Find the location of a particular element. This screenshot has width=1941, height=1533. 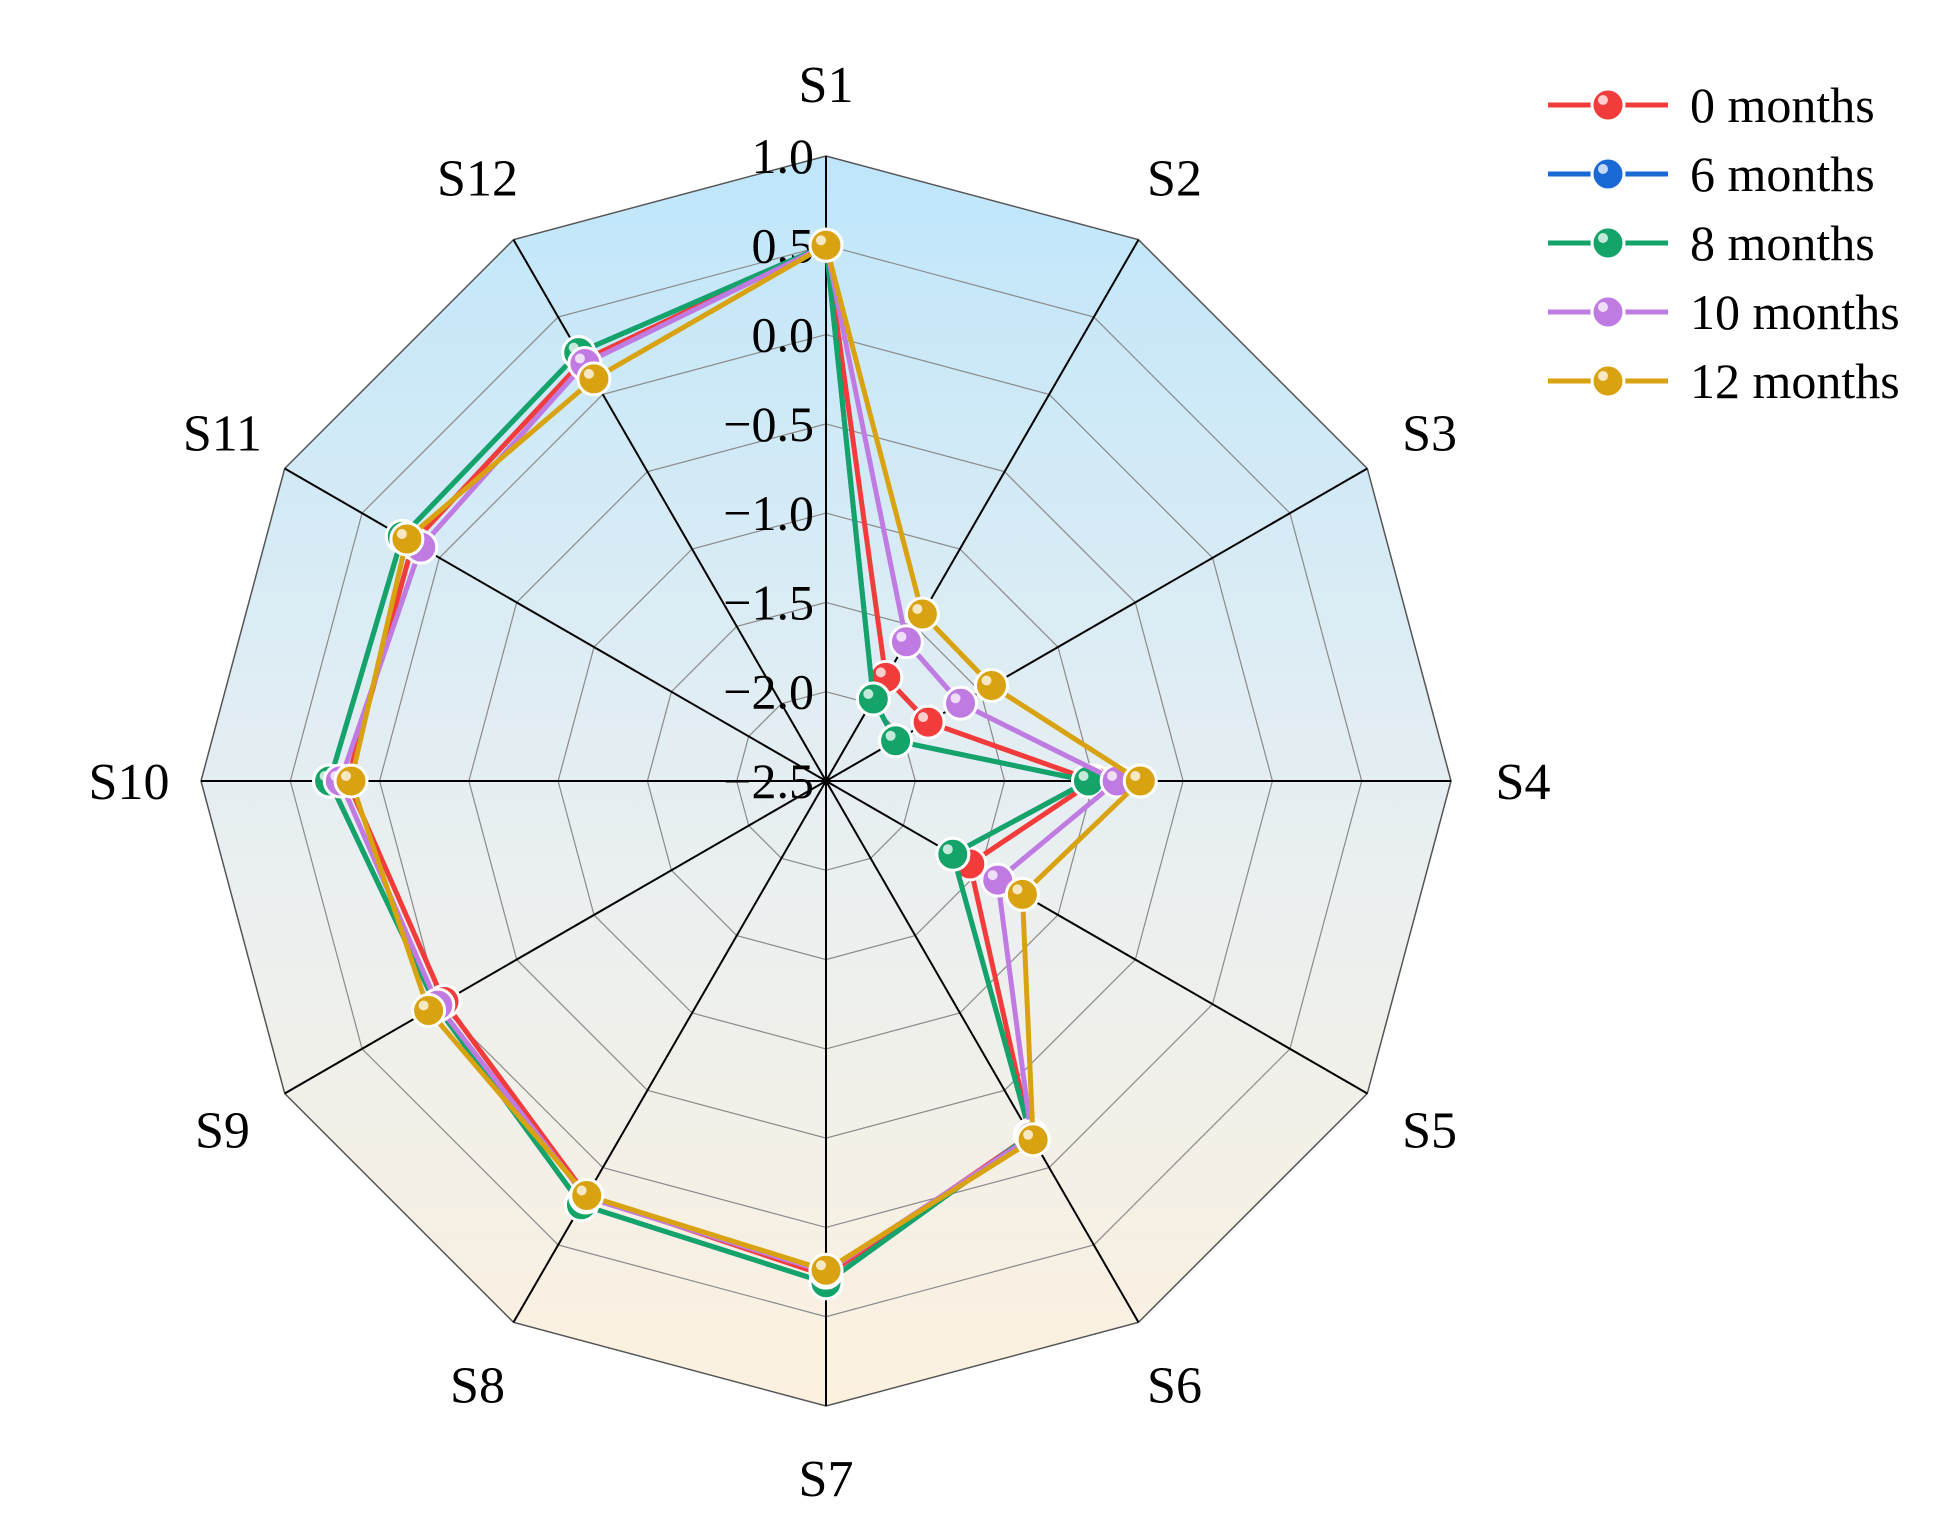

radial-tick-label: −2.0 is located at coordinates (768, 692).